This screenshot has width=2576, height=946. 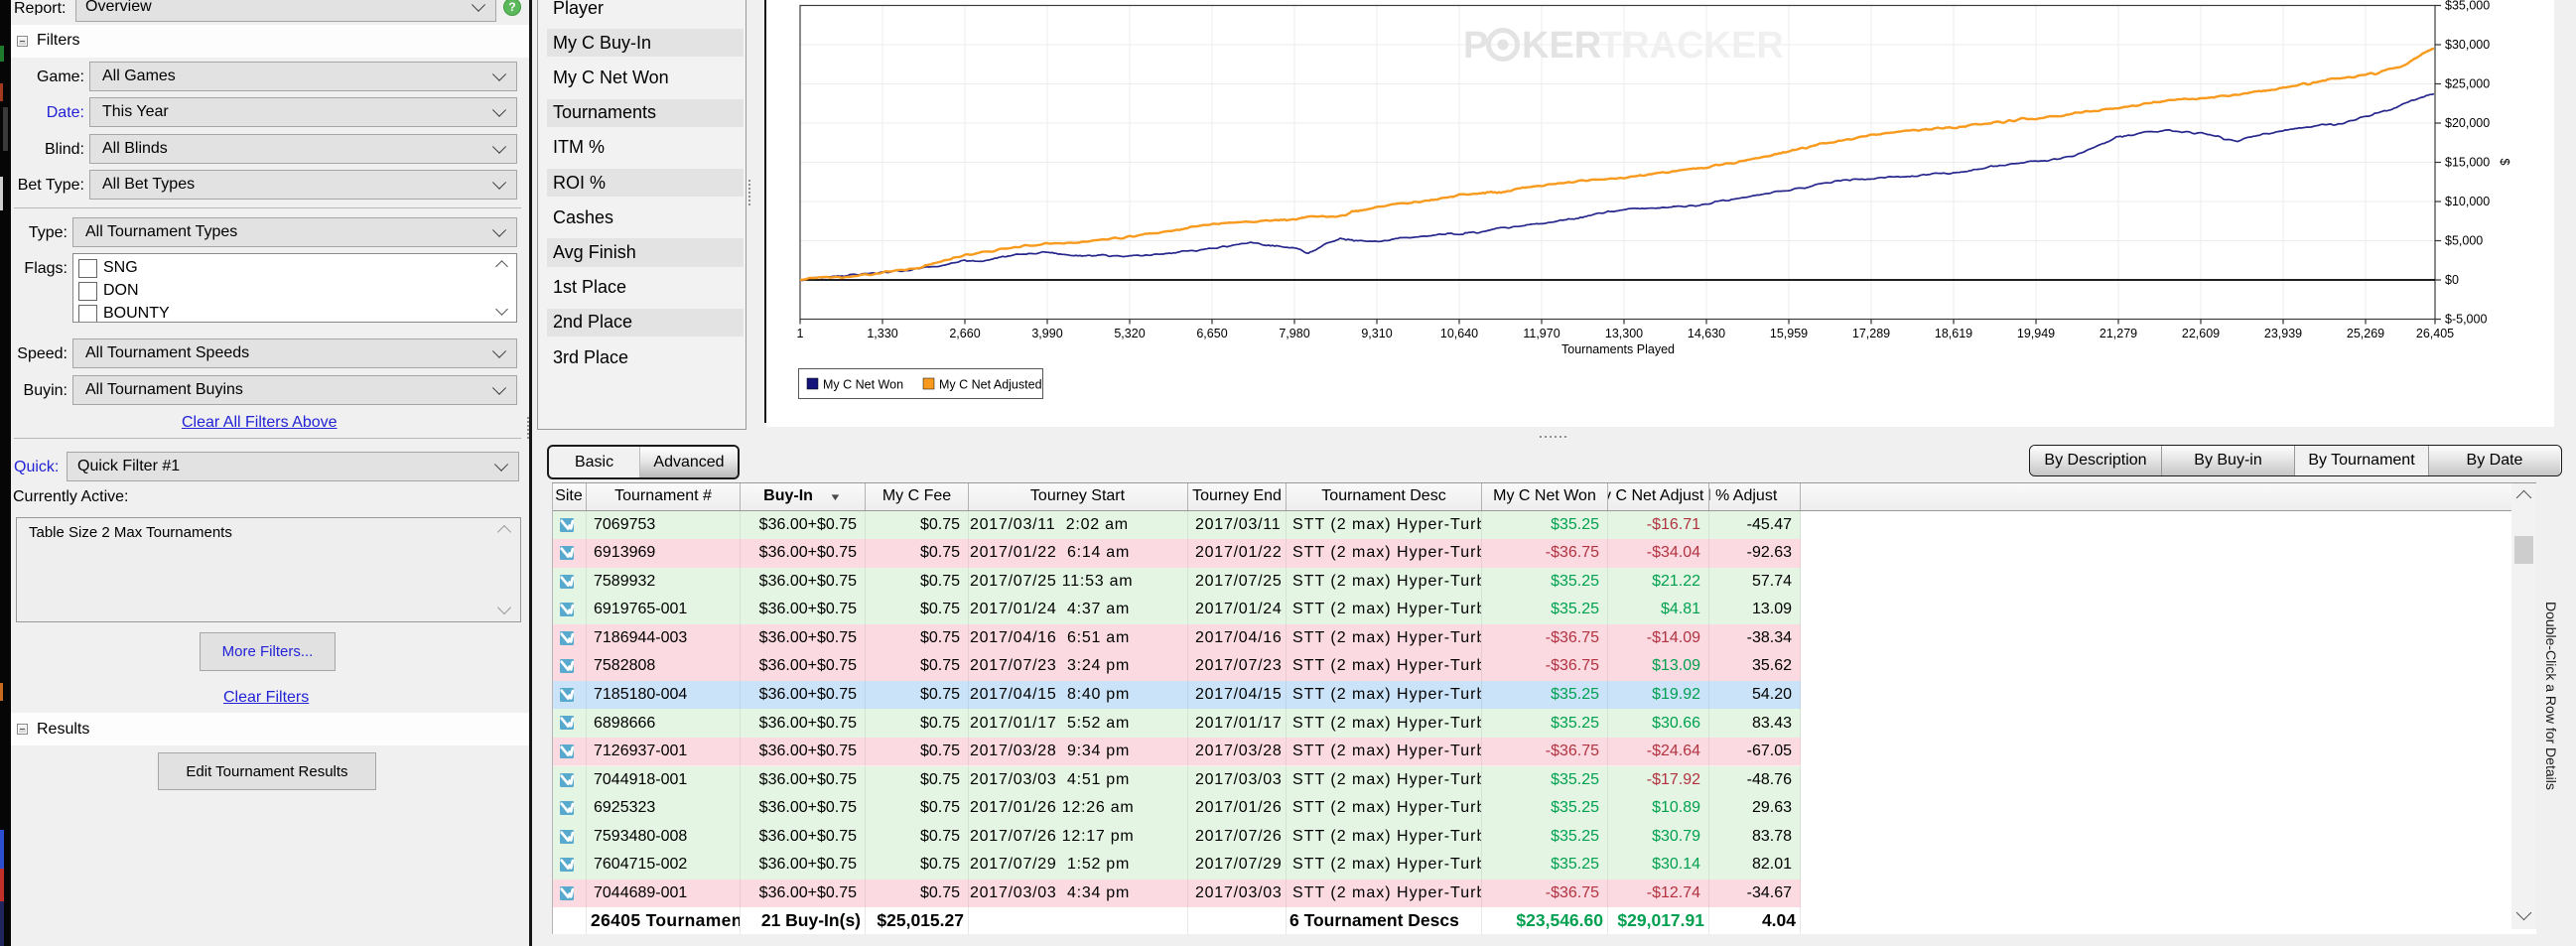 I want to click on svg-text: 11,970, so click(x=1541, y=333).